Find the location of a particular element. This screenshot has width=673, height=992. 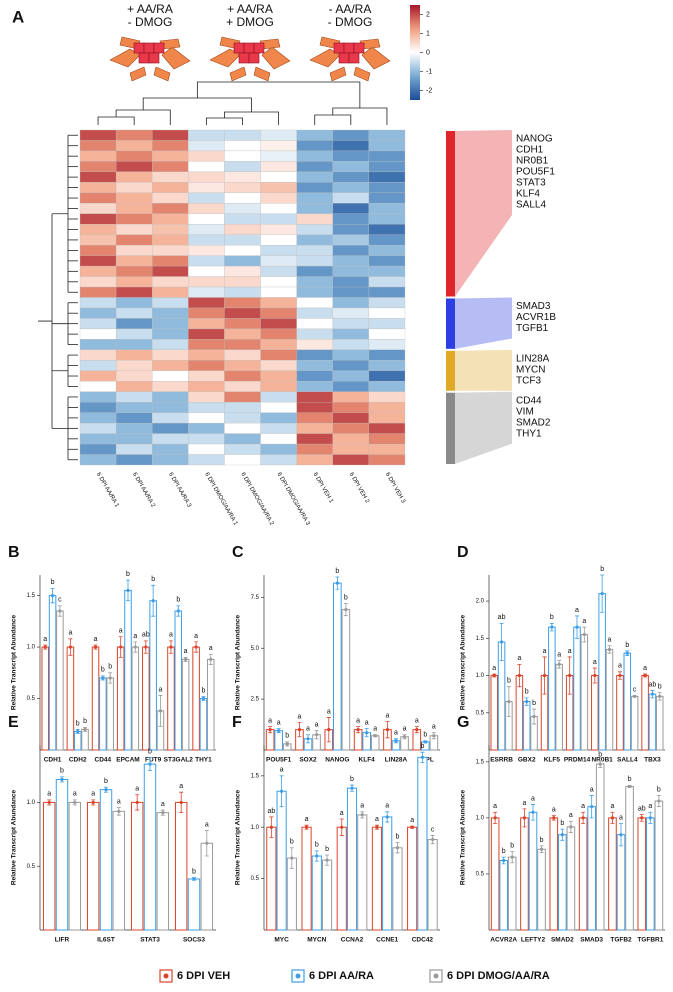

significance-letter: ab is located at coordinates (642, 808).